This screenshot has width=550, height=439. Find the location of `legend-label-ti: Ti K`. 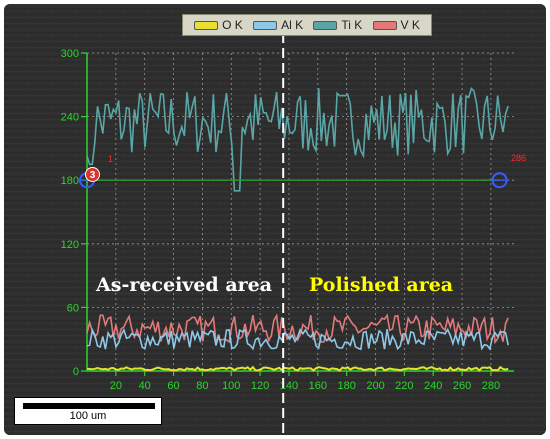

legend-label-ti: Ti K is located at coordinates (352, 25).